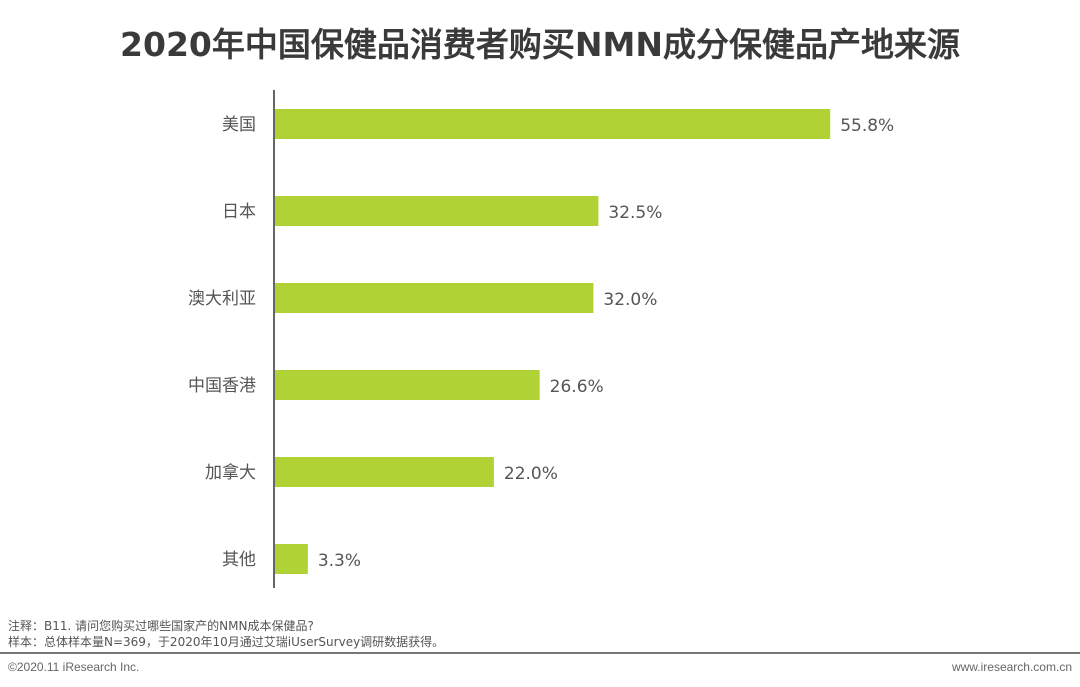 The width and height of the screenshot is (1080, 687). I want to click on value-label: 32.0%, so click(630, 300).